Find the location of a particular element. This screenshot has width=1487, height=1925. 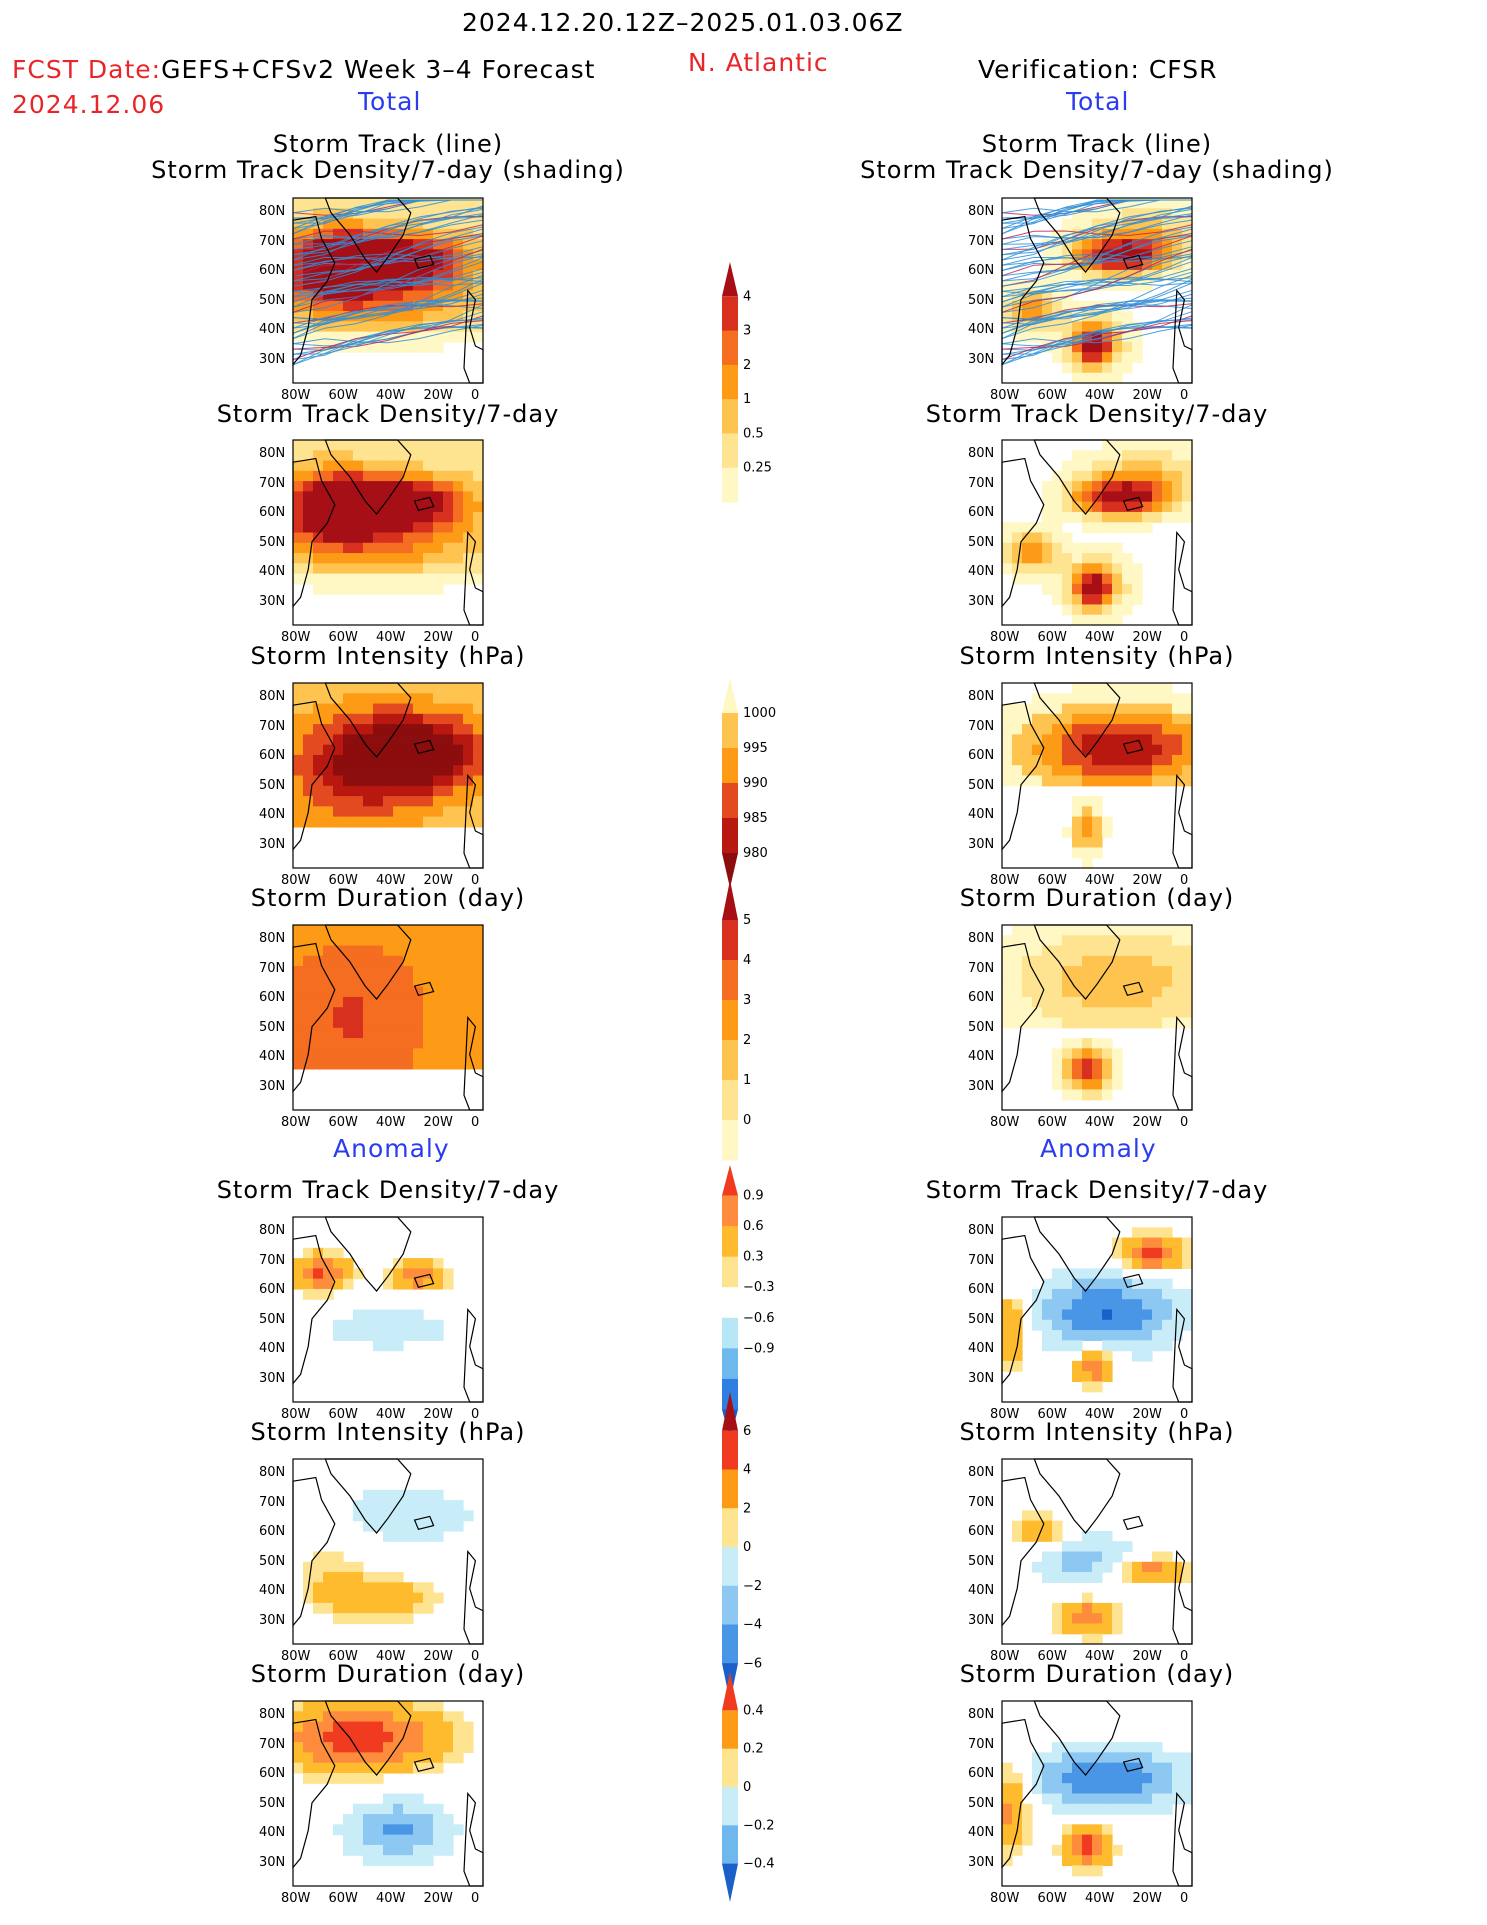

colorbar-label: 0.6 is located at coordinates (753, 1226).